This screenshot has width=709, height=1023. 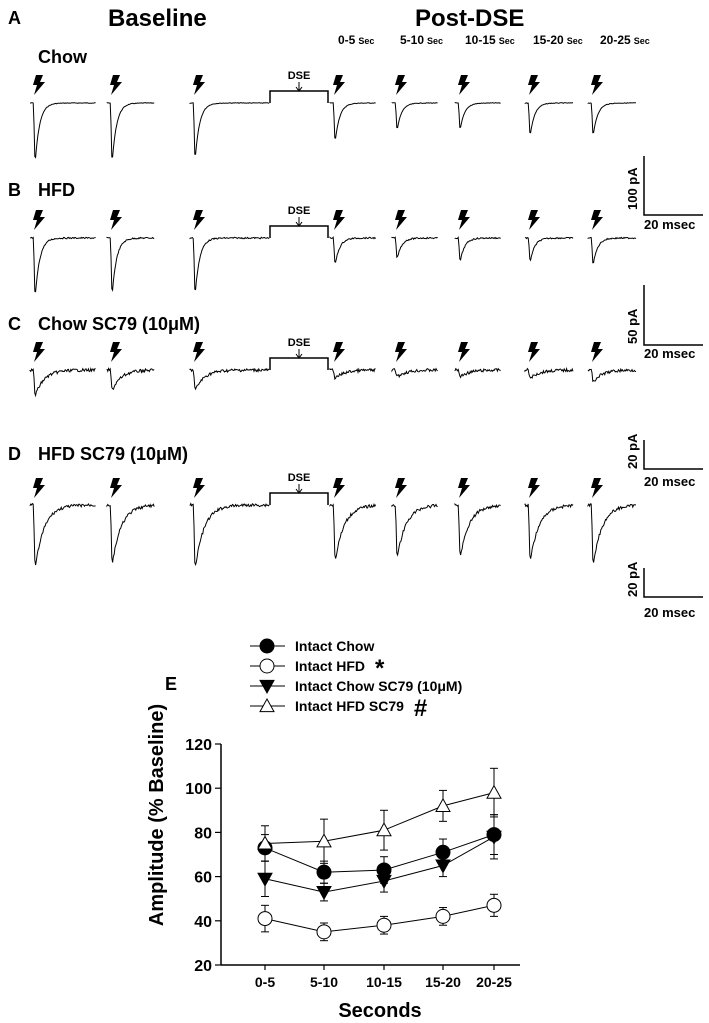 What do you see at coordinates (548, 40) in the screenshot?
I see `time-window-range: 15-20` at bounding box center [548, 40].